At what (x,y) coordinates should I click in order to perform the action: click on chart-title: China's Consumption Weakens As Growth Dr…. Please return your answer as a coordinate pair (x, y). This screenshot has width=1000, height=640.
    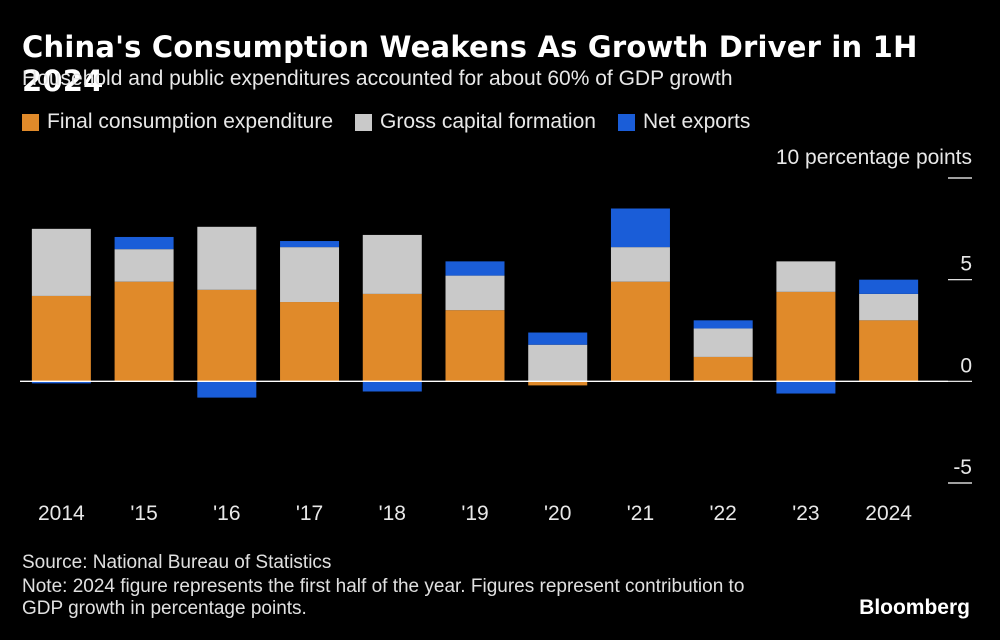
    Looking at the image, I should click on (470, 64).